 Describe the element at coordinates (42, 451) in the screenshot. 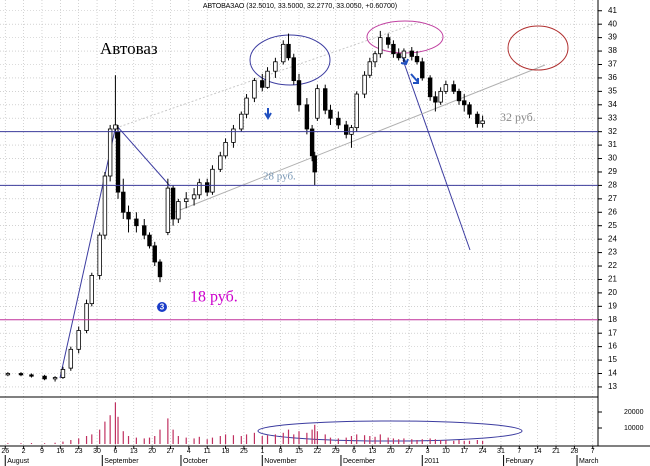

I see `x-tick-label: 9` at that location.